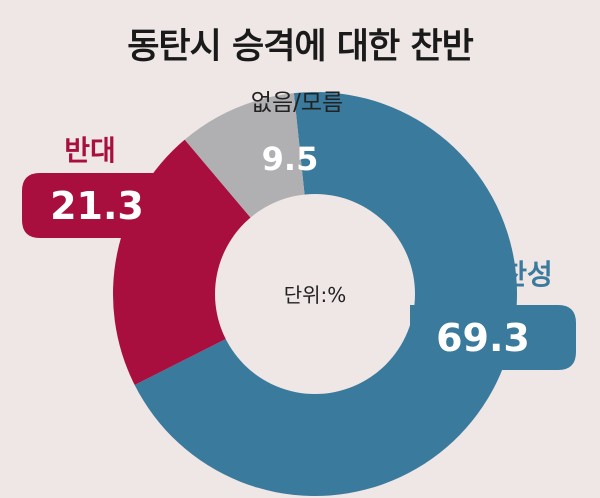  What do you see at coordinates (97, 206) in the screenshot?
I see `slice-value-oppose: 21.3` at bounding box center [97, 206].